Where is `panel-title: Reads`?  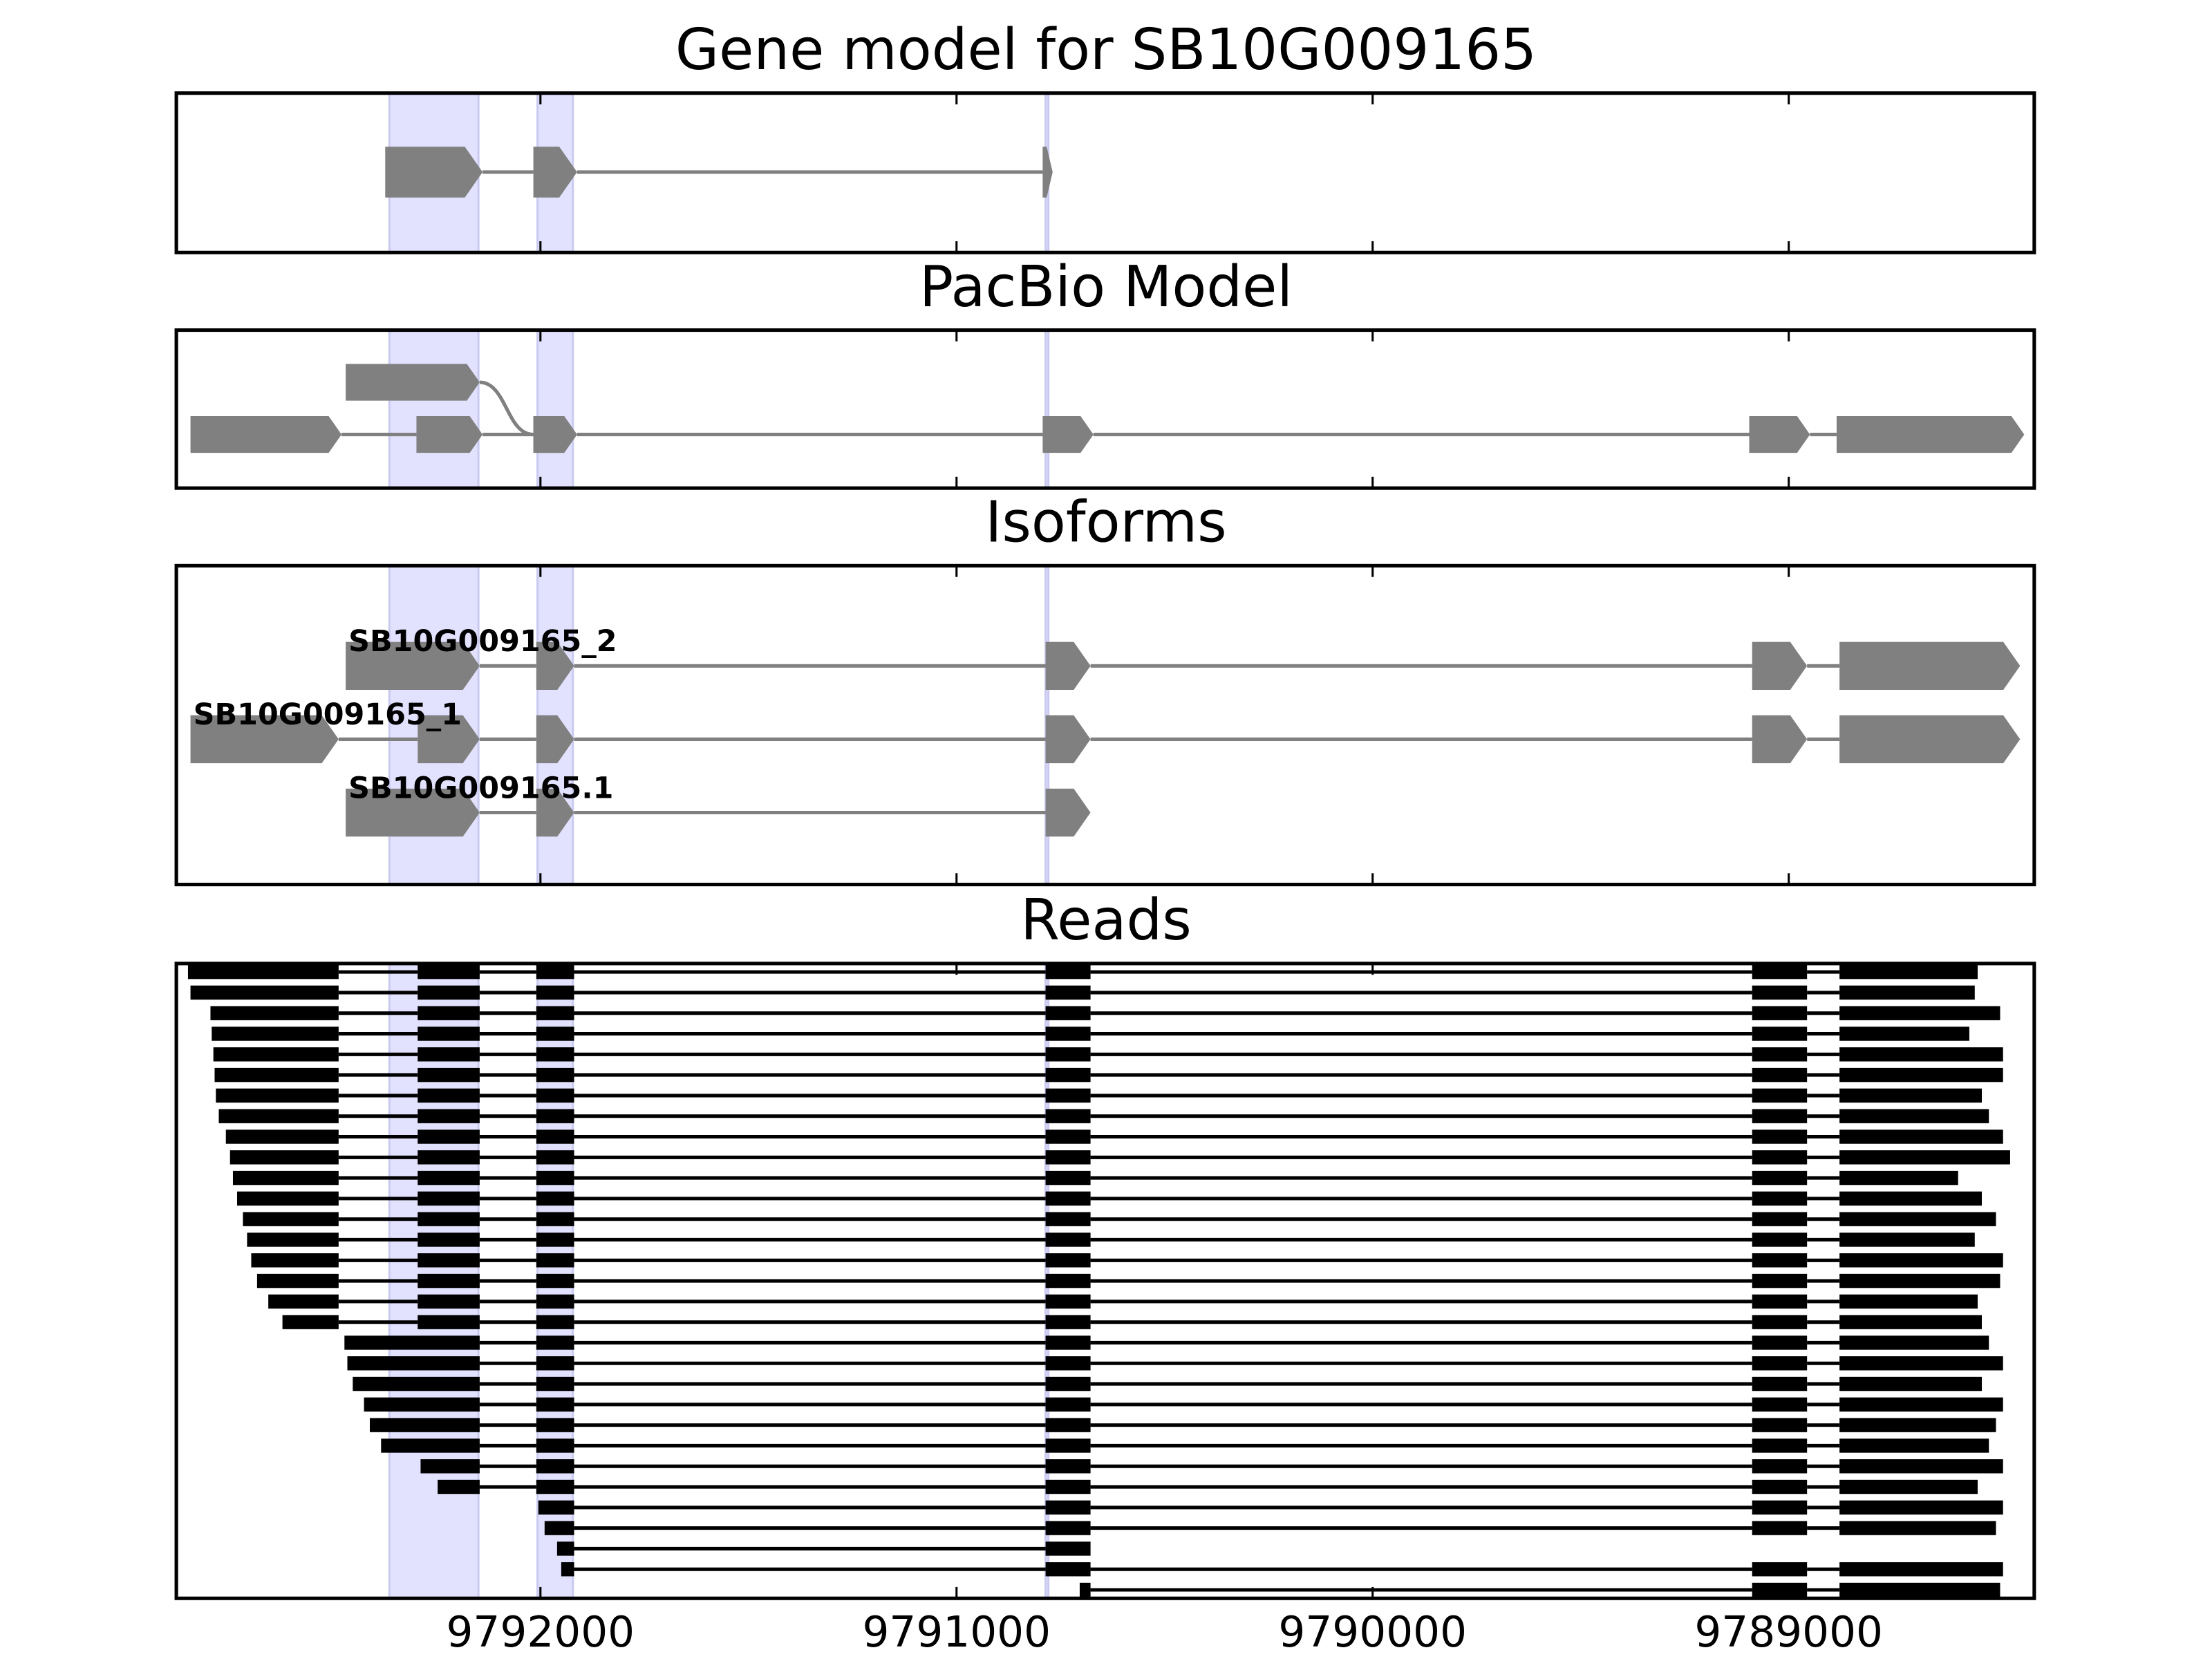 panel-title: Reads is located at coordinates (1106, 920).